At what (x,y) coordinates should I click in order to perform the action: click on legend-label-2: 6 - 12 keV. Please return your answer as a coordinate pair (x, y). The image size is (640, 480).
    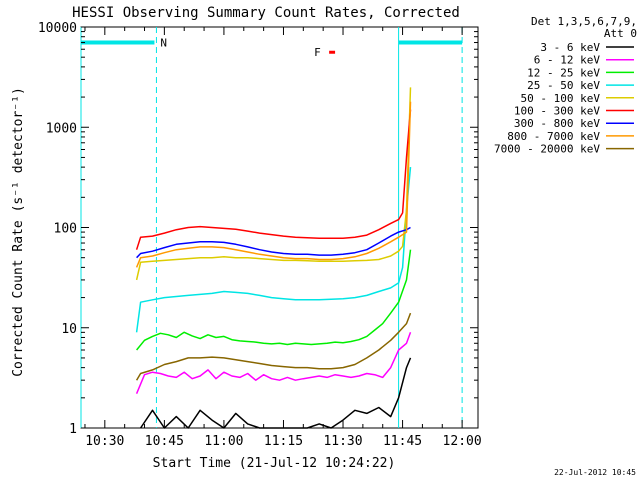
    Looking at the image, I should click on (567, 60).